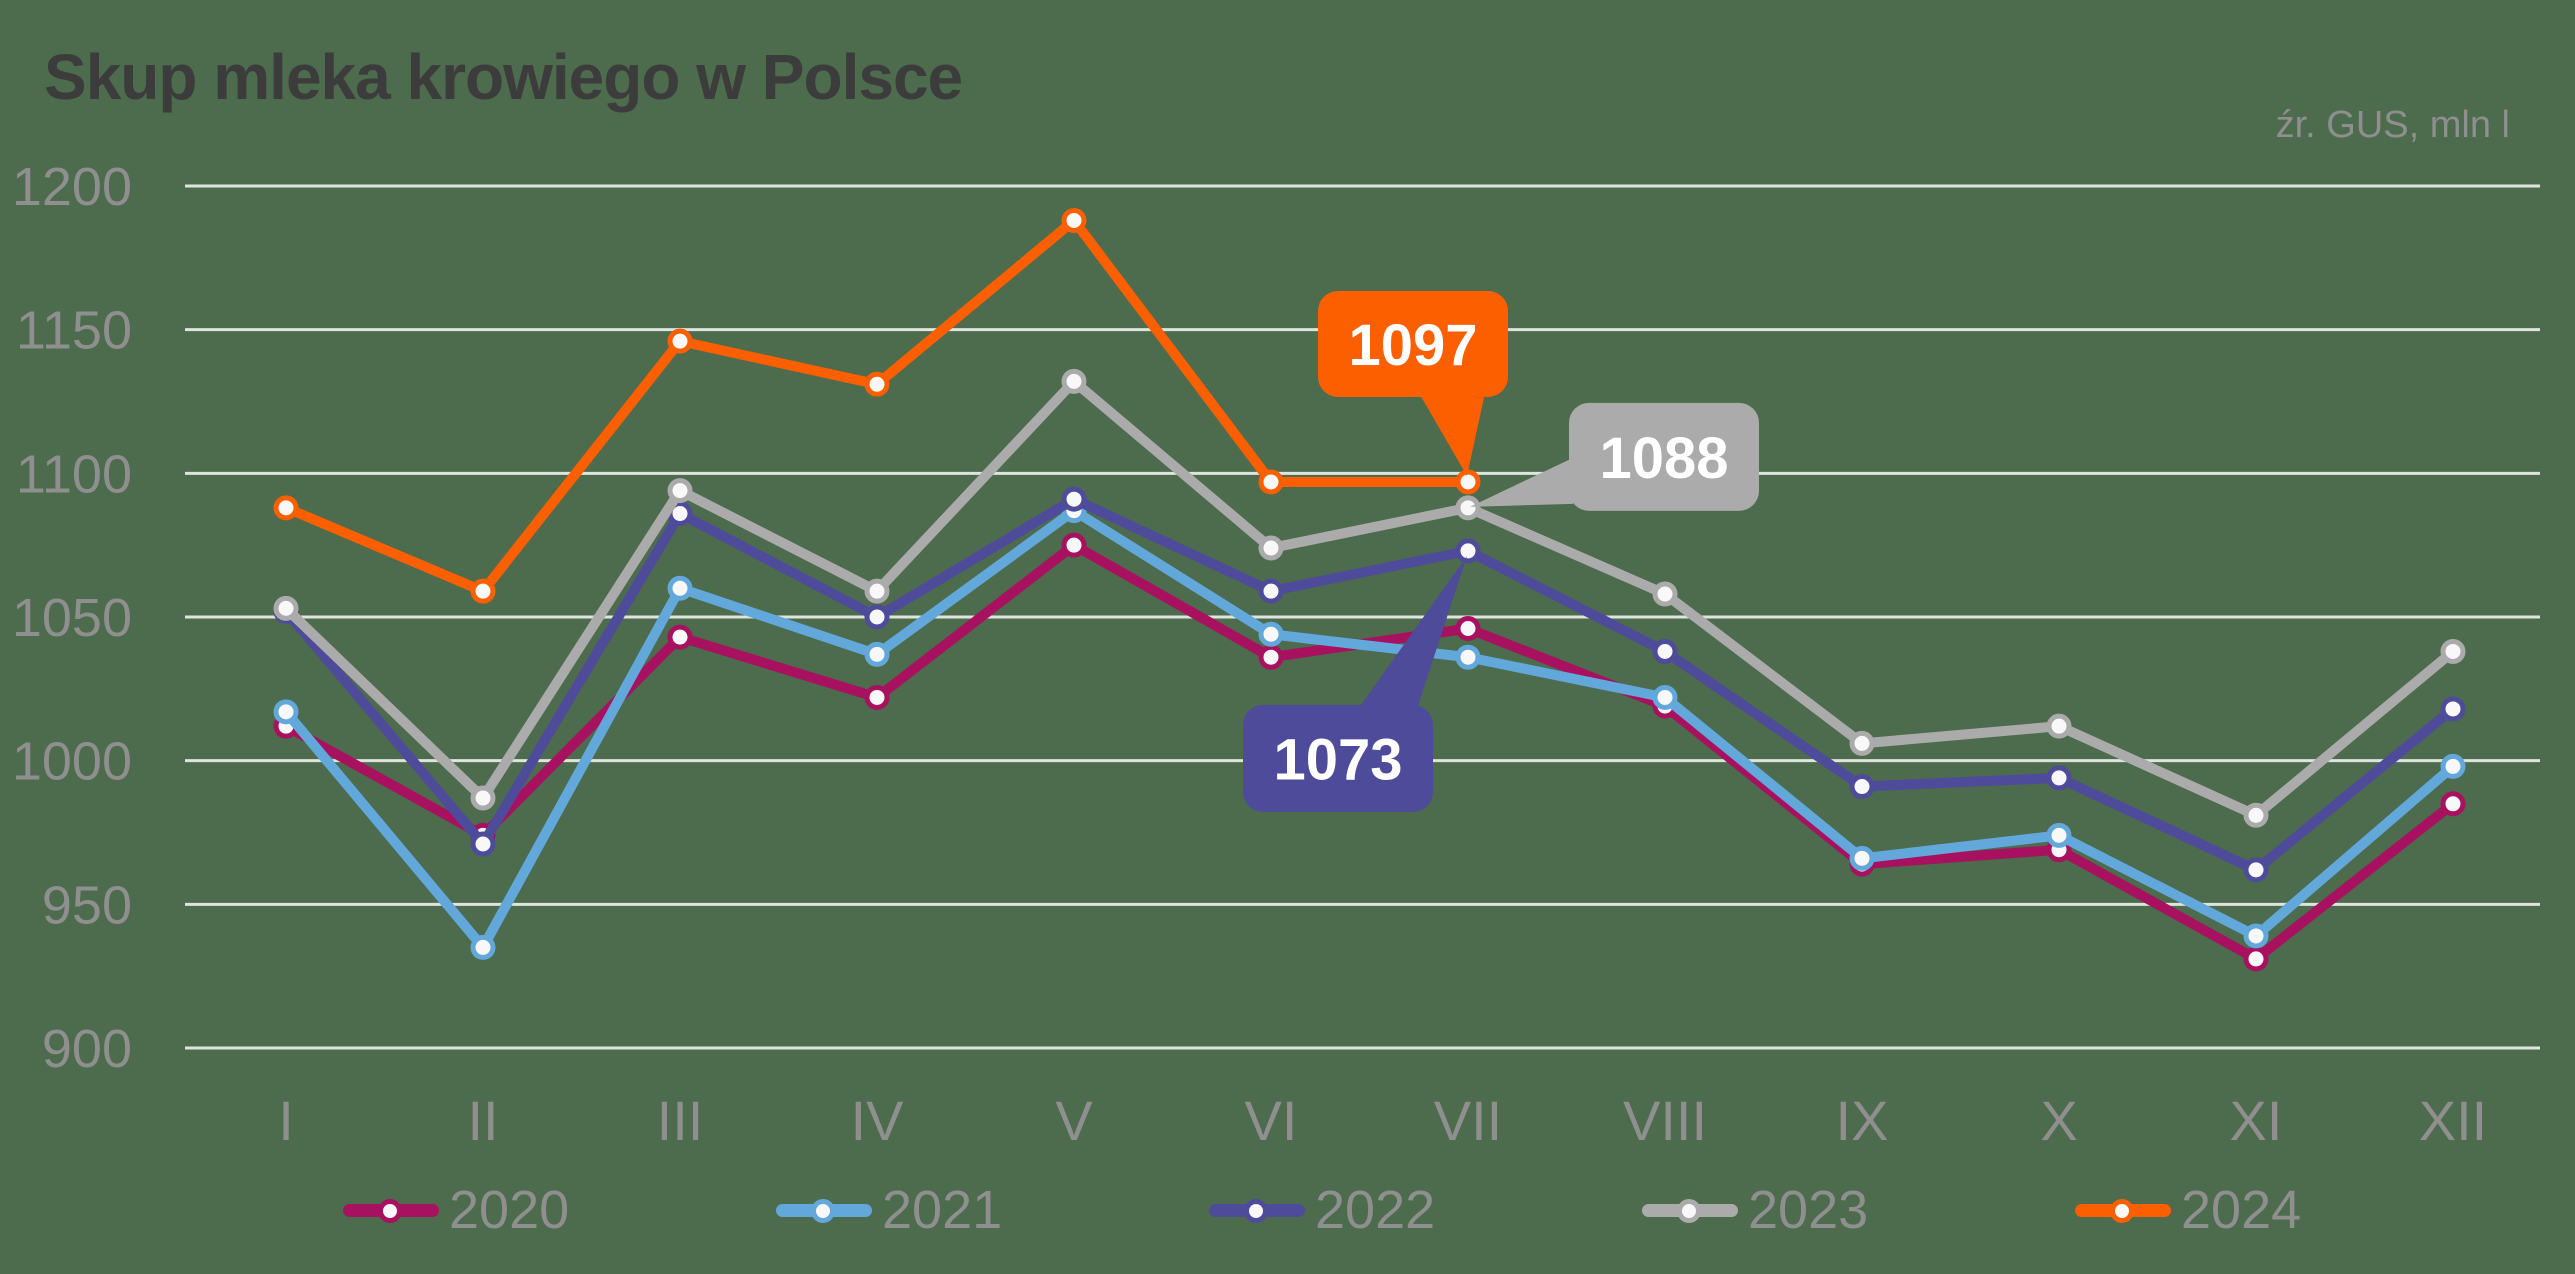  I want to click on callout-box-2022, so click(1338, 758).